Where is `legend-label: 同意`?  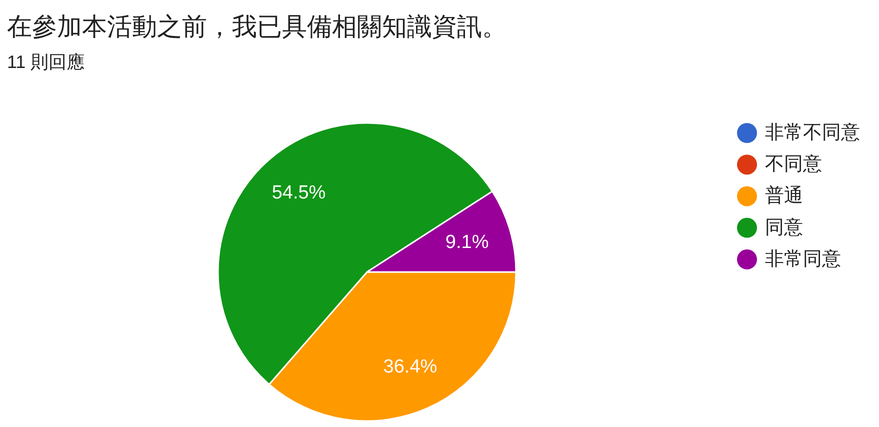
legend-label: 同意 is located at coordinates (784, 227).